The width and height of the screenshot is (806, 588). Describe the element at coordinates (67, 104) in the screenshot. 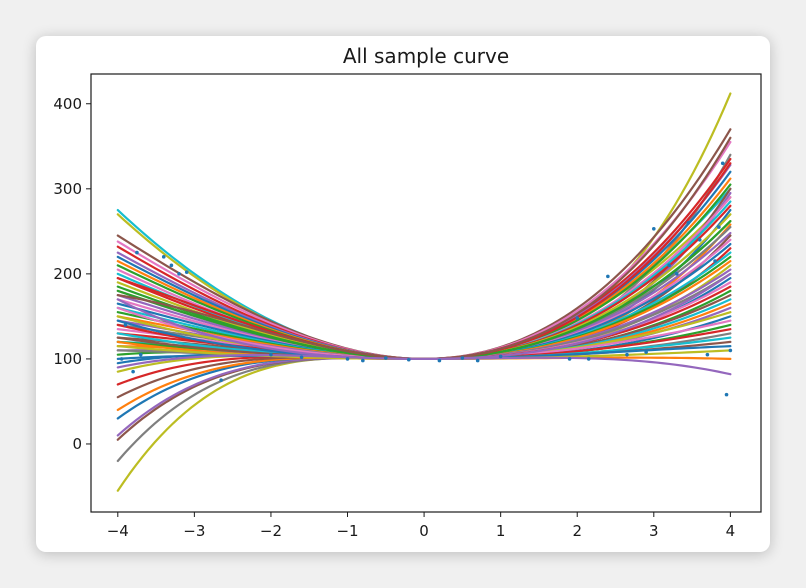

I see `y-tick-label: 400` at that location.